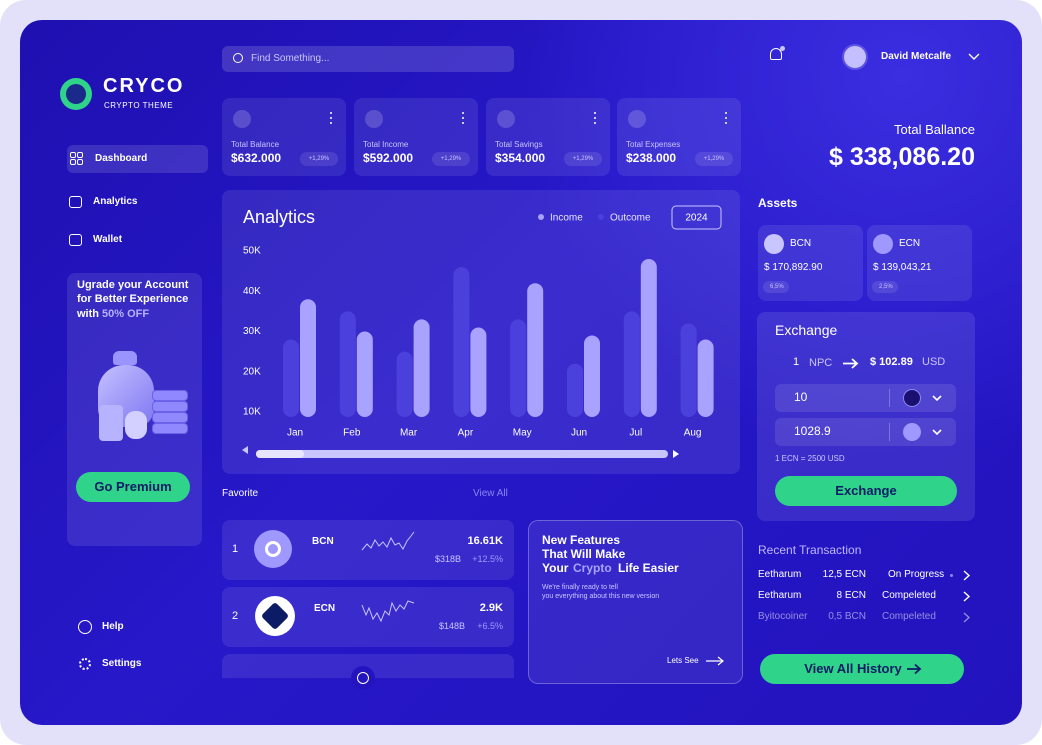 Image resolution: width=1042 pixels, height=745 pixels. What do you see at coordinates (601, 217) in the screenshot?
I see `legend-marker` at bounding box center [601, 217].